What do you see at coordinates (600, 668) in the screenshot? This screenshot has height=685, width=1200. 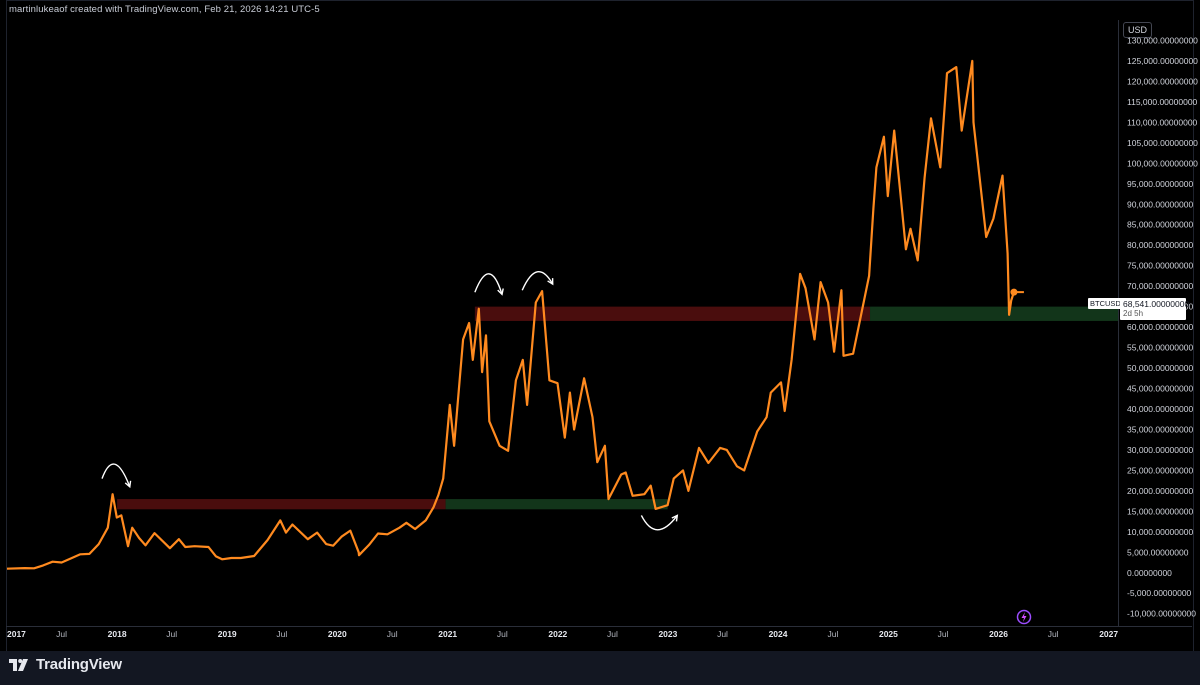 I see `footer-bar` at bounding box center [600, 668].